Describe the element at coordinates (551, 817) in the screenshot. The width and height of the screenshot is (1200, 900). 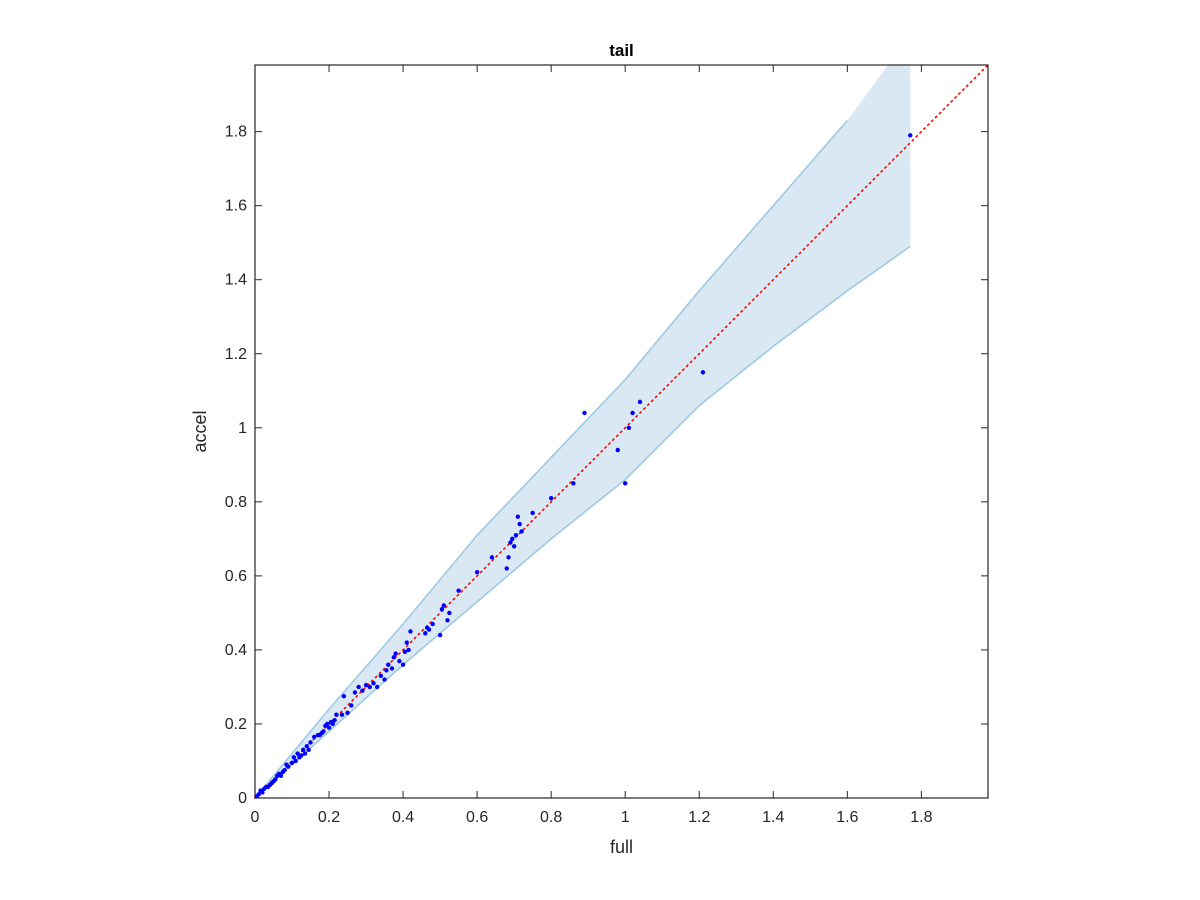
I see `x-tick-label: 0.8` at that location.